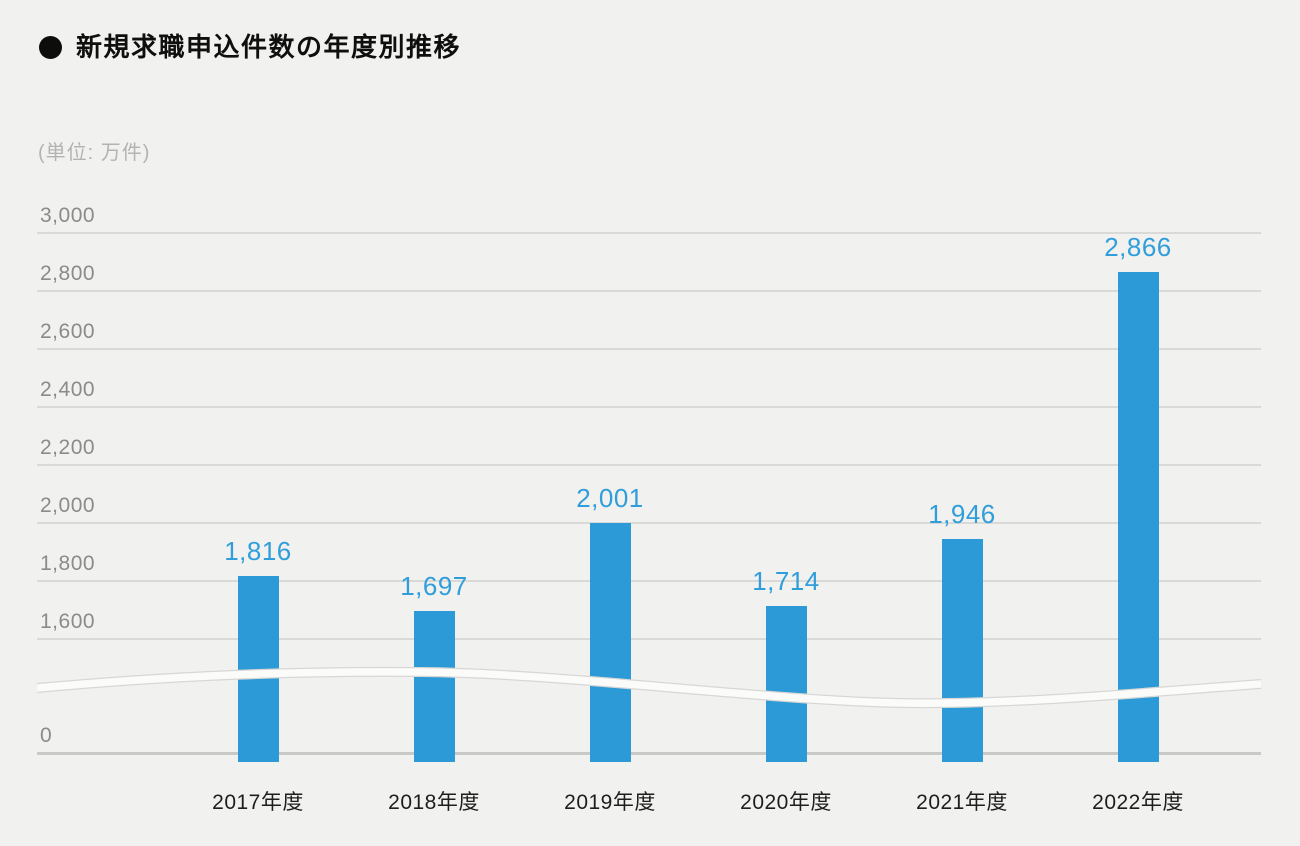 The height and width of the screenshot is (846, 1300). I want to click on bar-value-label: 1,946, so click(962, 513).